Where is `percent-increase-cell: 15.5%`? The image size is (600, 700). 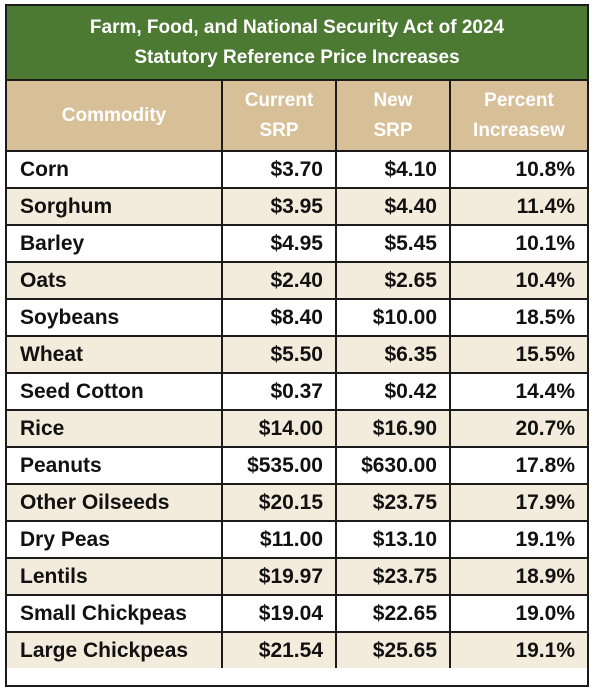 percent-increase-cell: 15.5% is located at coordinates (518, 355).